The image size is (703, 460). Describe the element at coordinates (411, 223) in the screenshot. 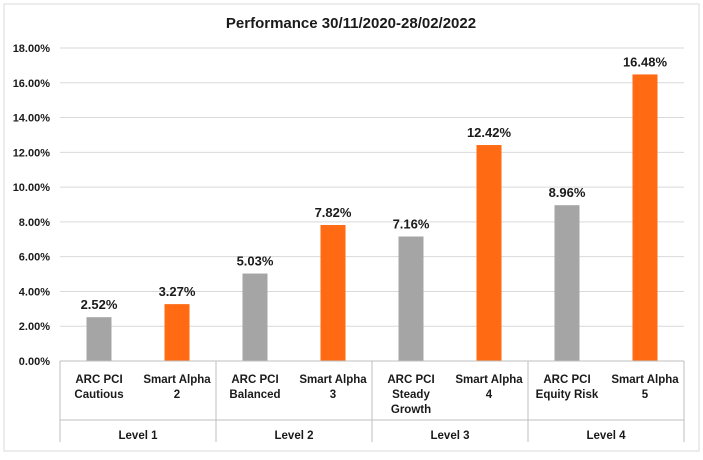

I see `data-label: 7.16%` at that location.